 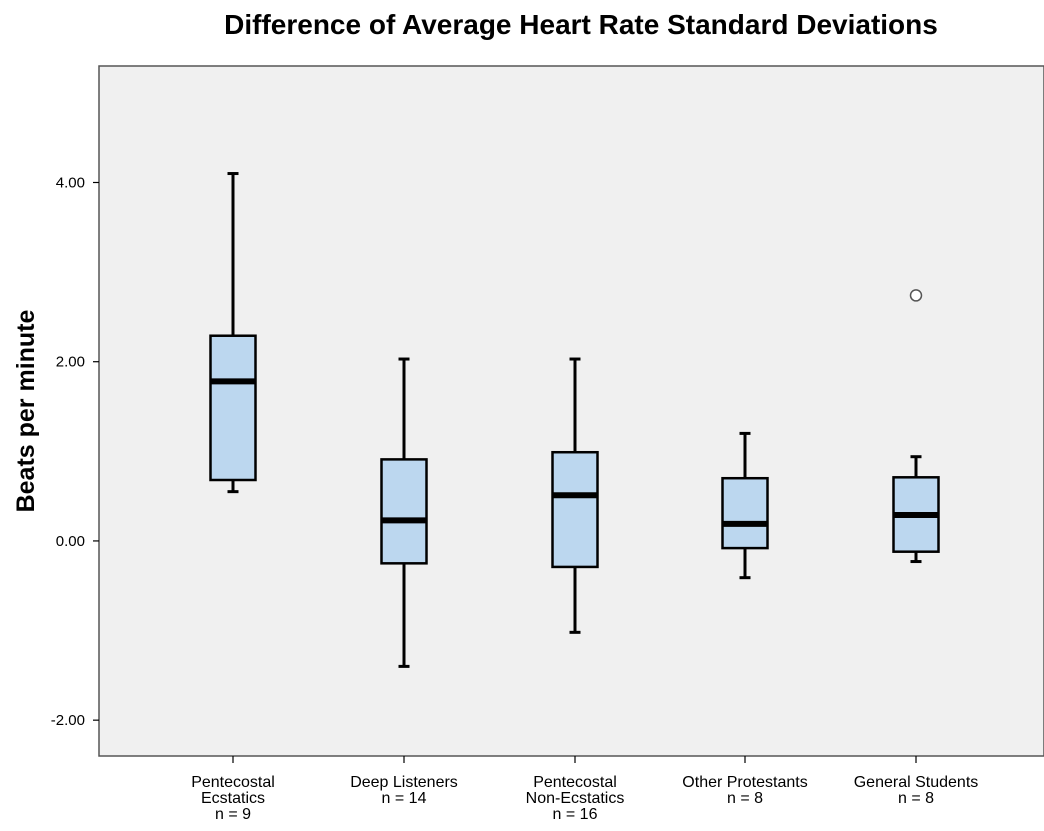 What do you see at coordinates (26, 410) in the screenshot?
I see `y-axis-label: Beats per minute` at bounding box center [26, 410].